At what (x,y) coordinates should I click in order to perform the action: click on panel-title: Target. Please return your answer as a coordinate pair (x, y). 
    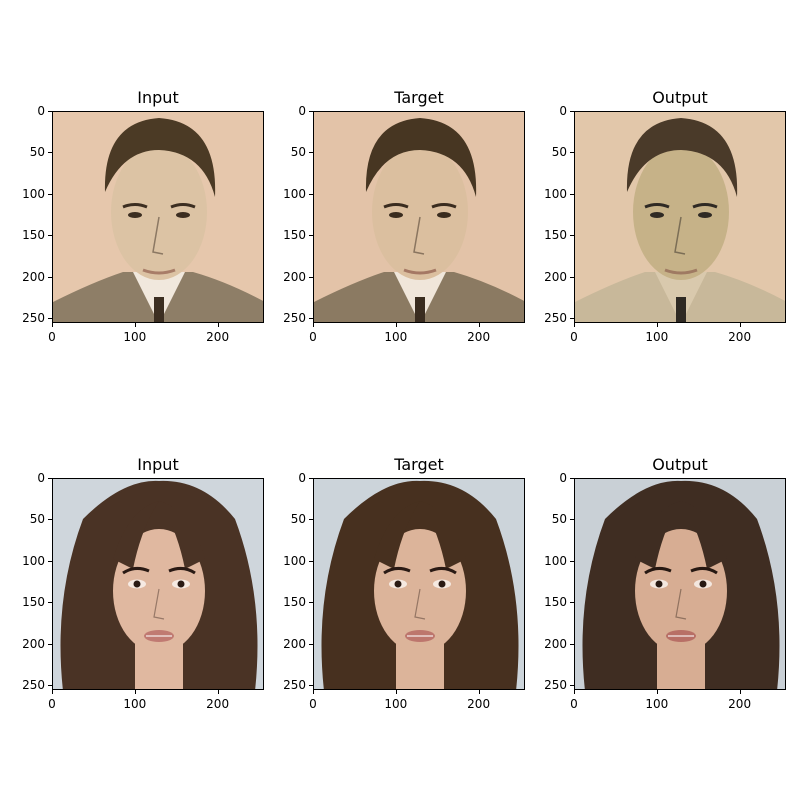
    Looking at the image, I should click on (419, 464).